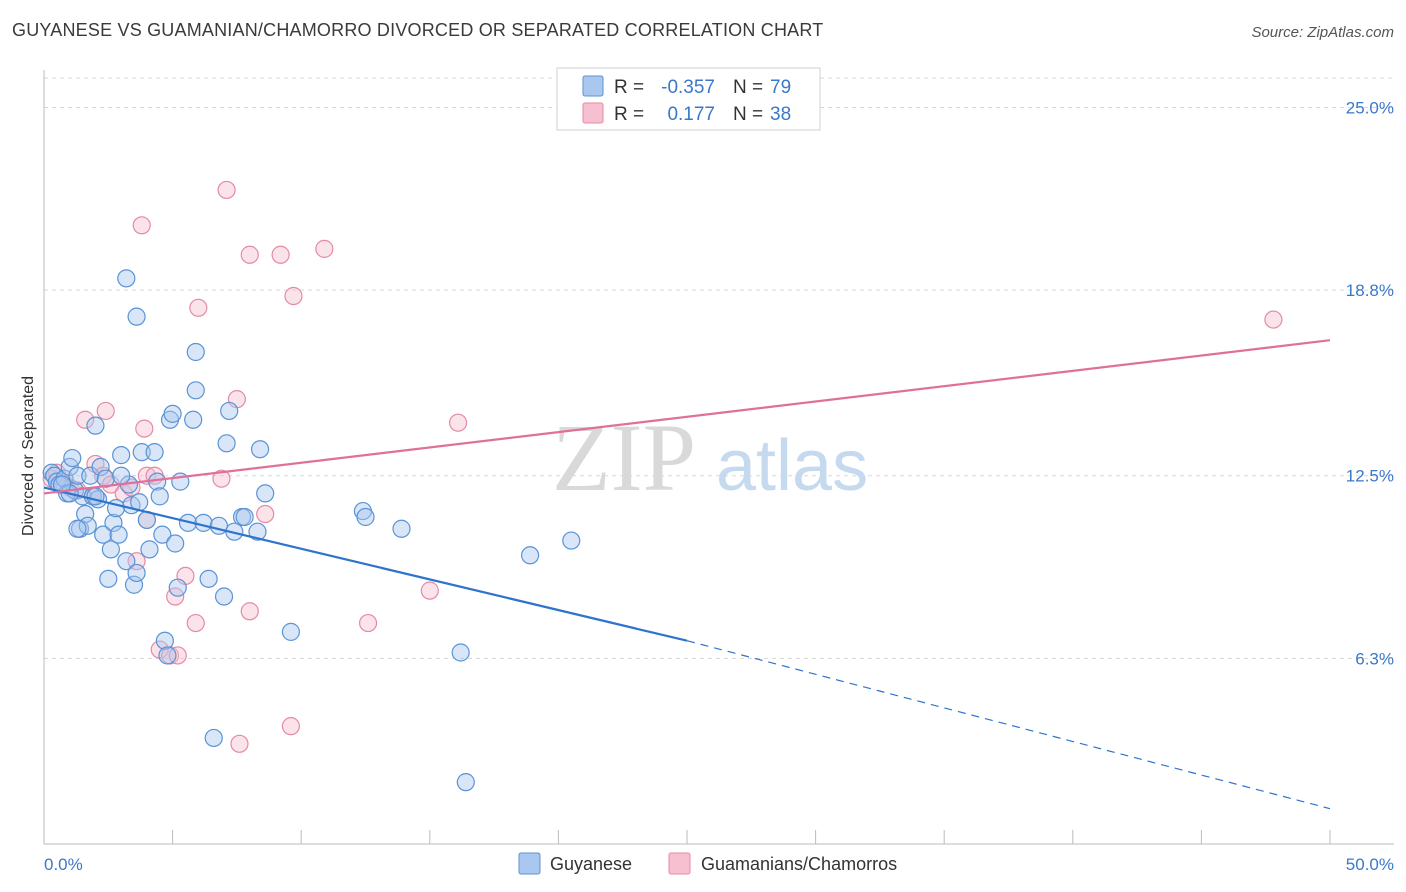 Image resolution: width=1406 pixels, height=892 pixels. What do you see at coordinates (593, 113) in the screenshot?
I see `legend-swatch-guamanian` at bounding box center [593, 113].